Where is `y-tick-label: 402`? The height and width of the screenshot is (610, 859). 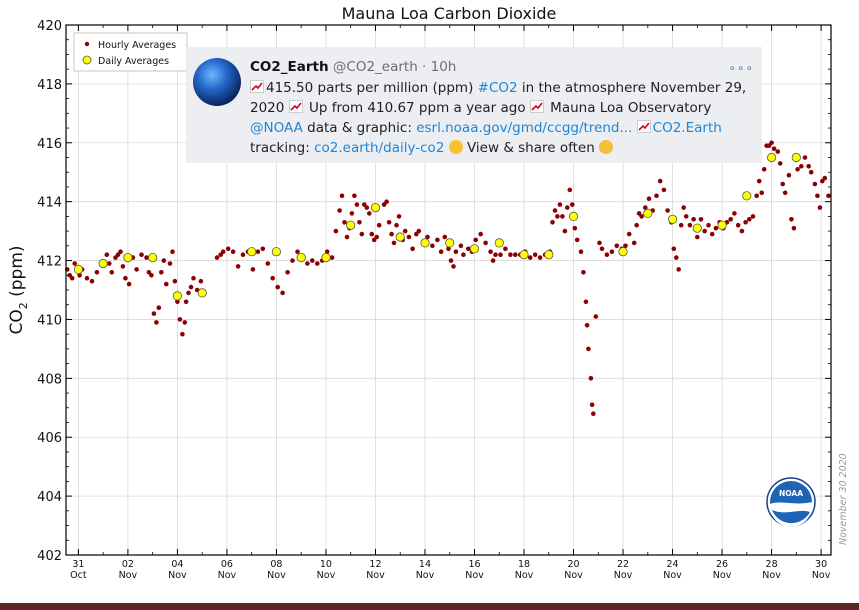
y-tick-label: 402 is located at coordinates (49, 556).